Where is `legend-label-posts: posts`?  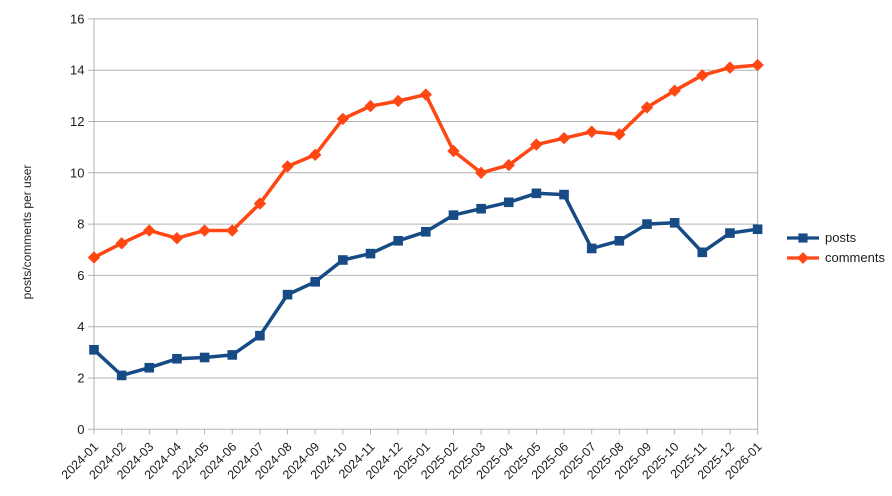
legend-label-posts: posts is located at coordinates (841, 237).